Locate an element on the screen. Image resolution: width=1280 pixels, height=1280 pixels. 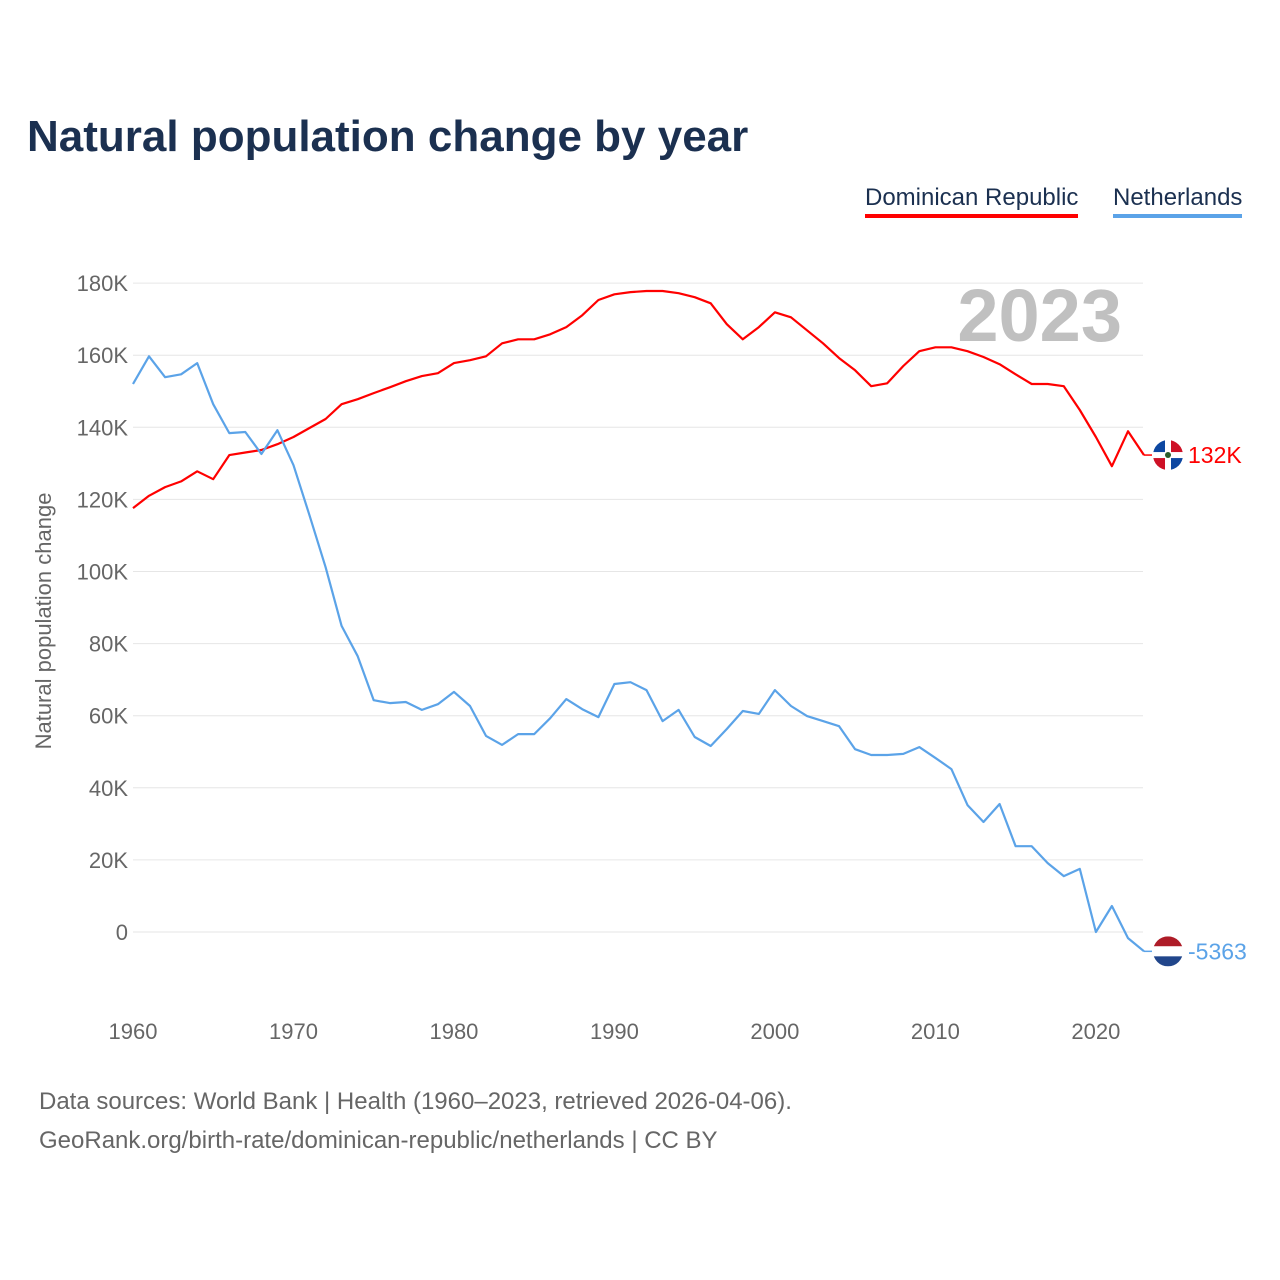
x-tick-label: 2020 is located at coordinates (1095, 1031).